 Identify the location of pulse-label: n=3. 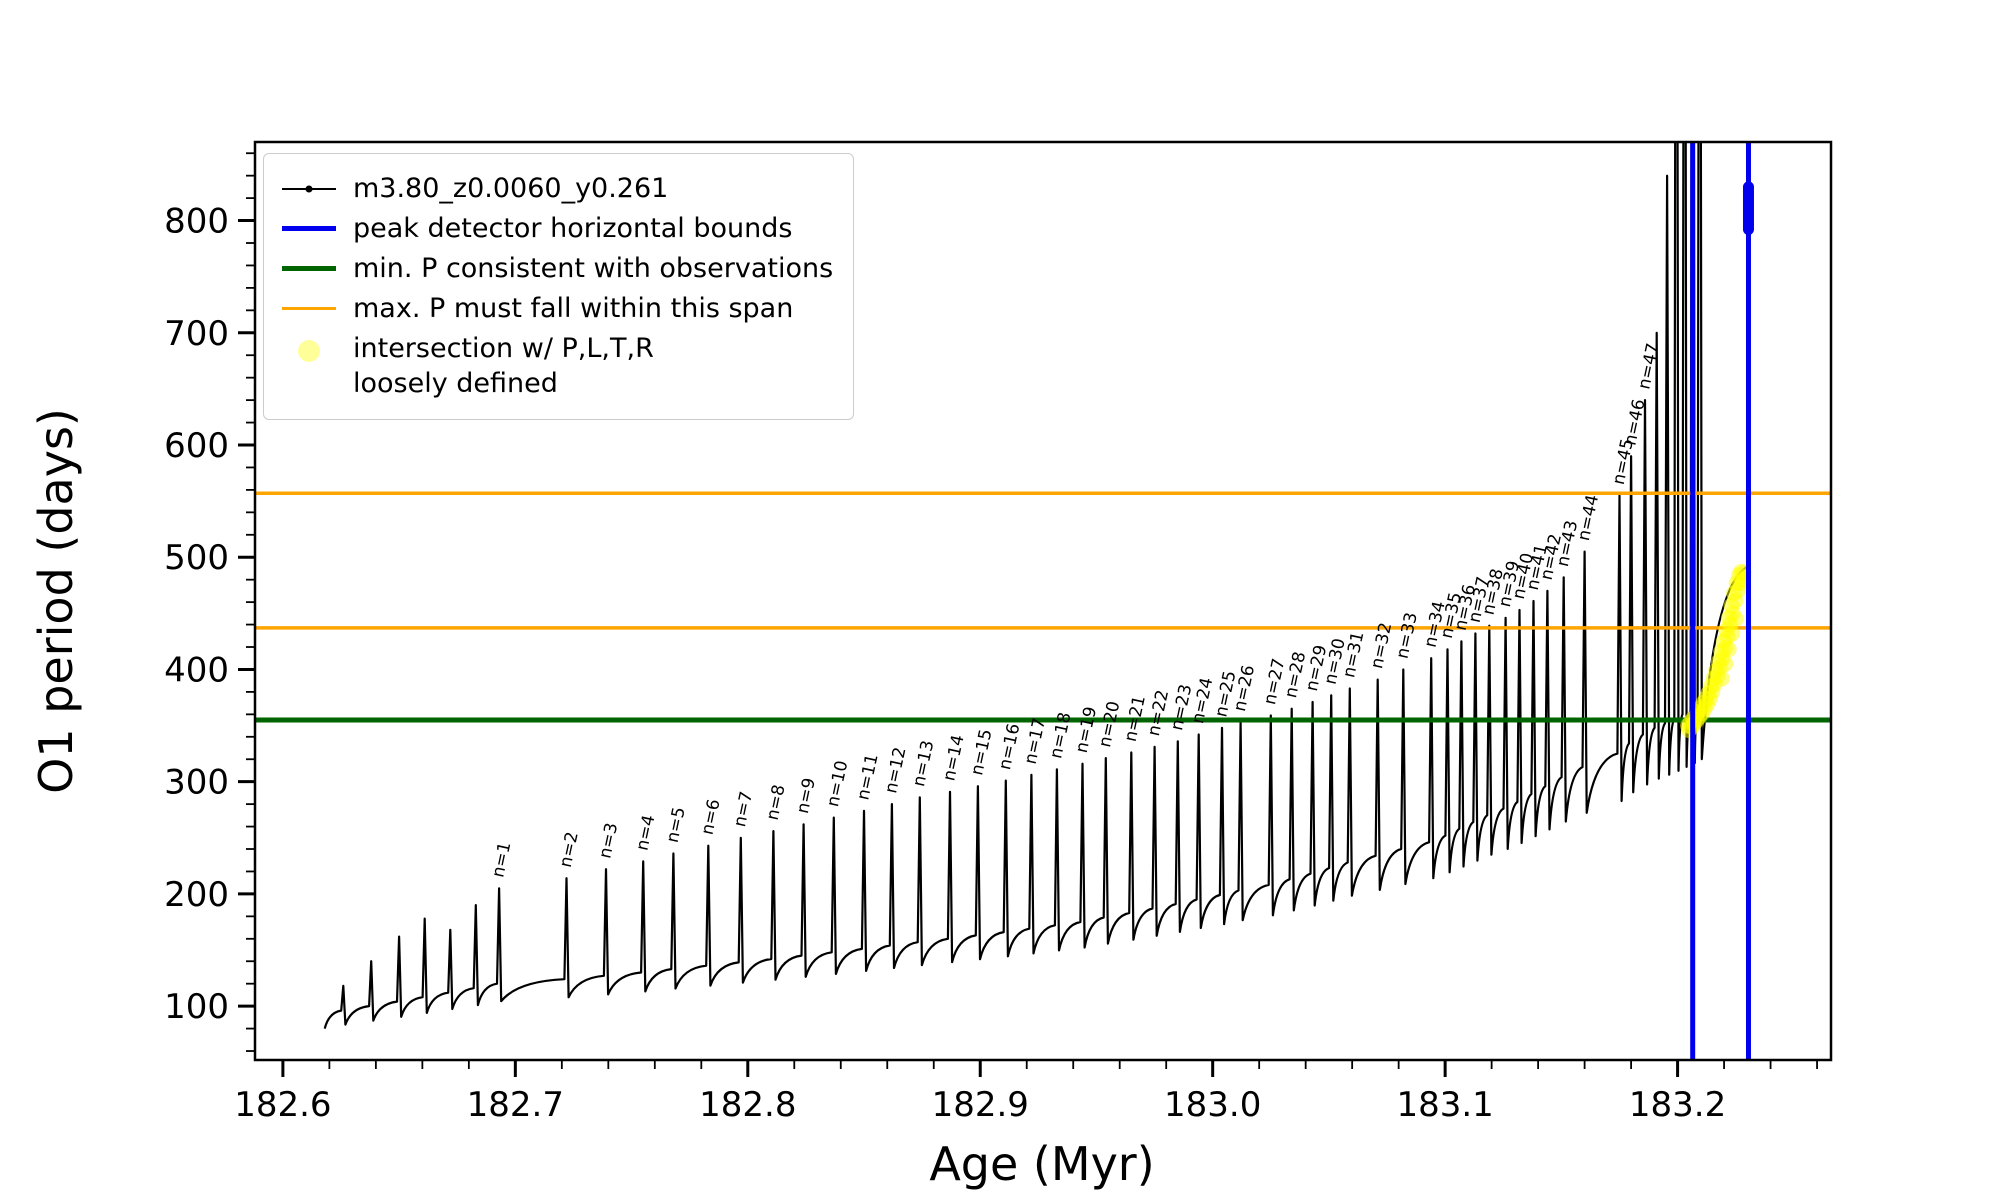
(608, 840).